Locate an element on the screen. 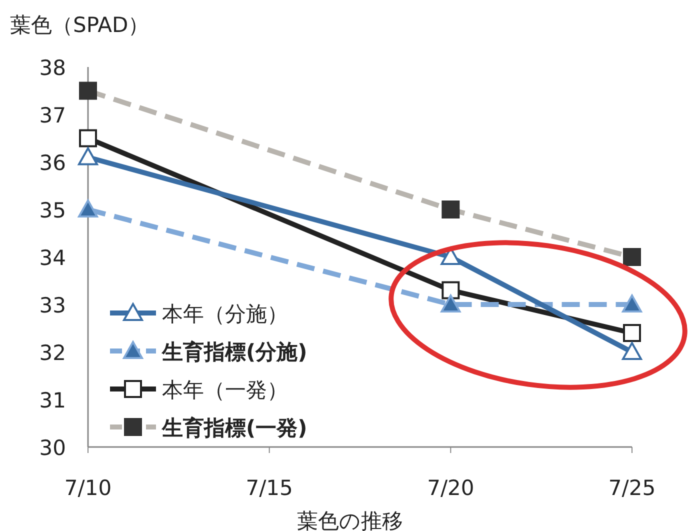 This screenshot has height=531, width=691. legend-label: 本年（一発） is located at coordinates (225, 390).